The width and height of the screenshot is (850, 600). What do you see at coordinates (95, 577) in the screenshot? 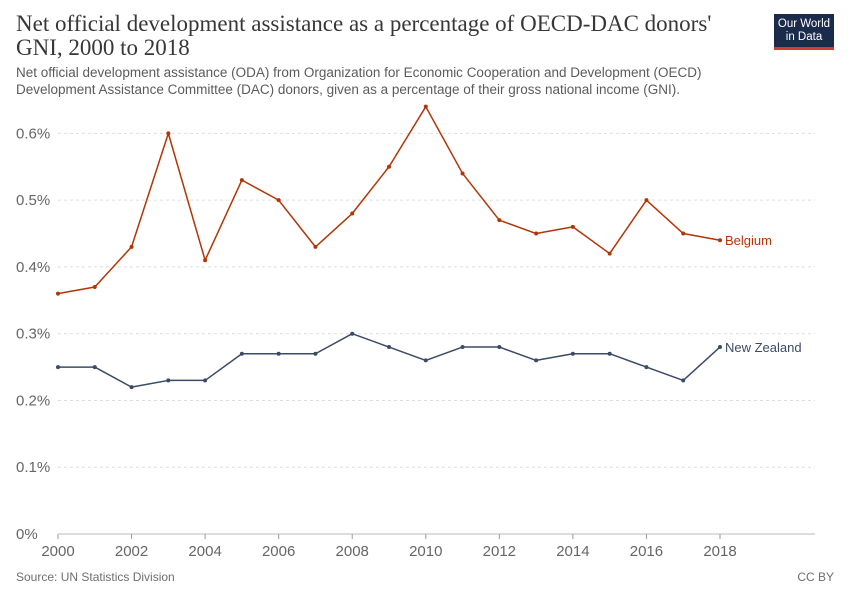
I see `source-note: Source: UN Statistics Division` at bounding box center [95, 577].